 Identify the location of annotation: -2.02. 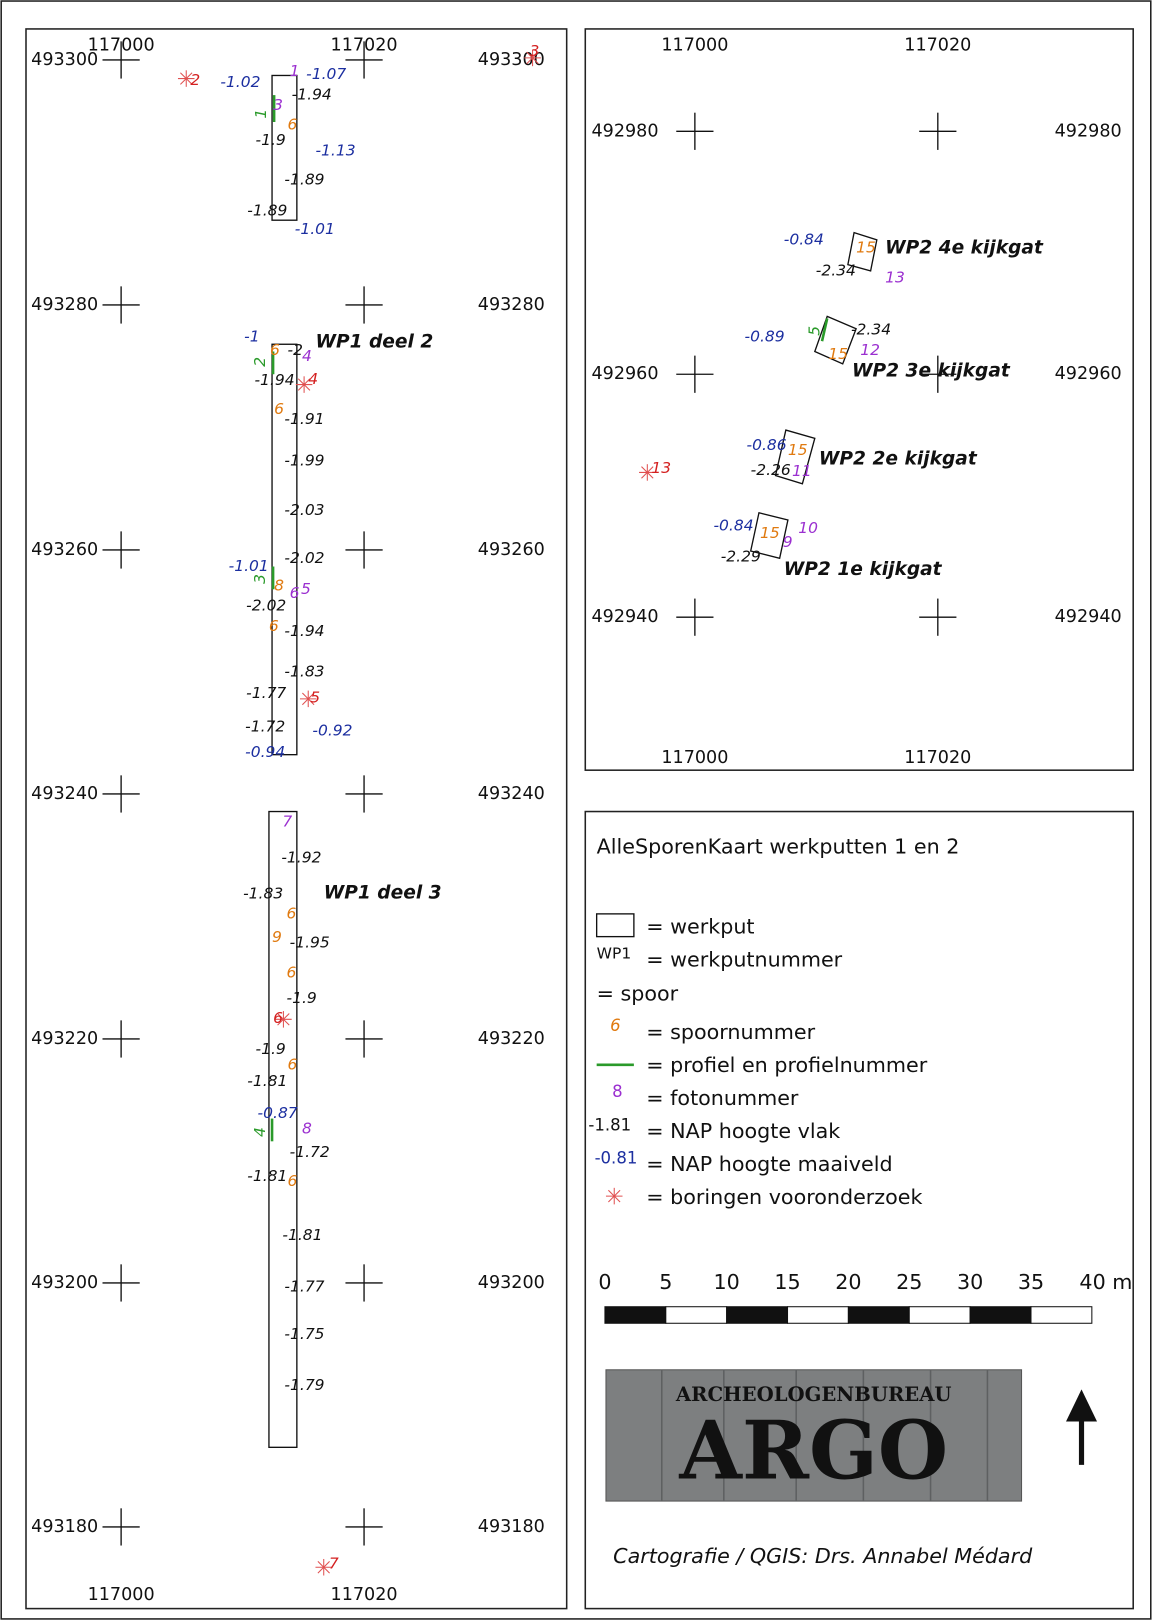
(304, 558).